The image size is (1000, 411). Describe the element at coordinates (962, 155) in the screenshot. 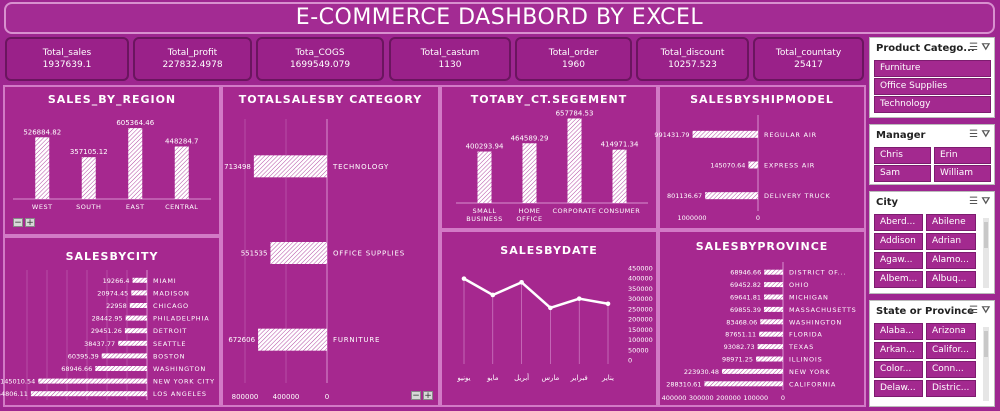

I see `slicer-item: Erin` at that location.